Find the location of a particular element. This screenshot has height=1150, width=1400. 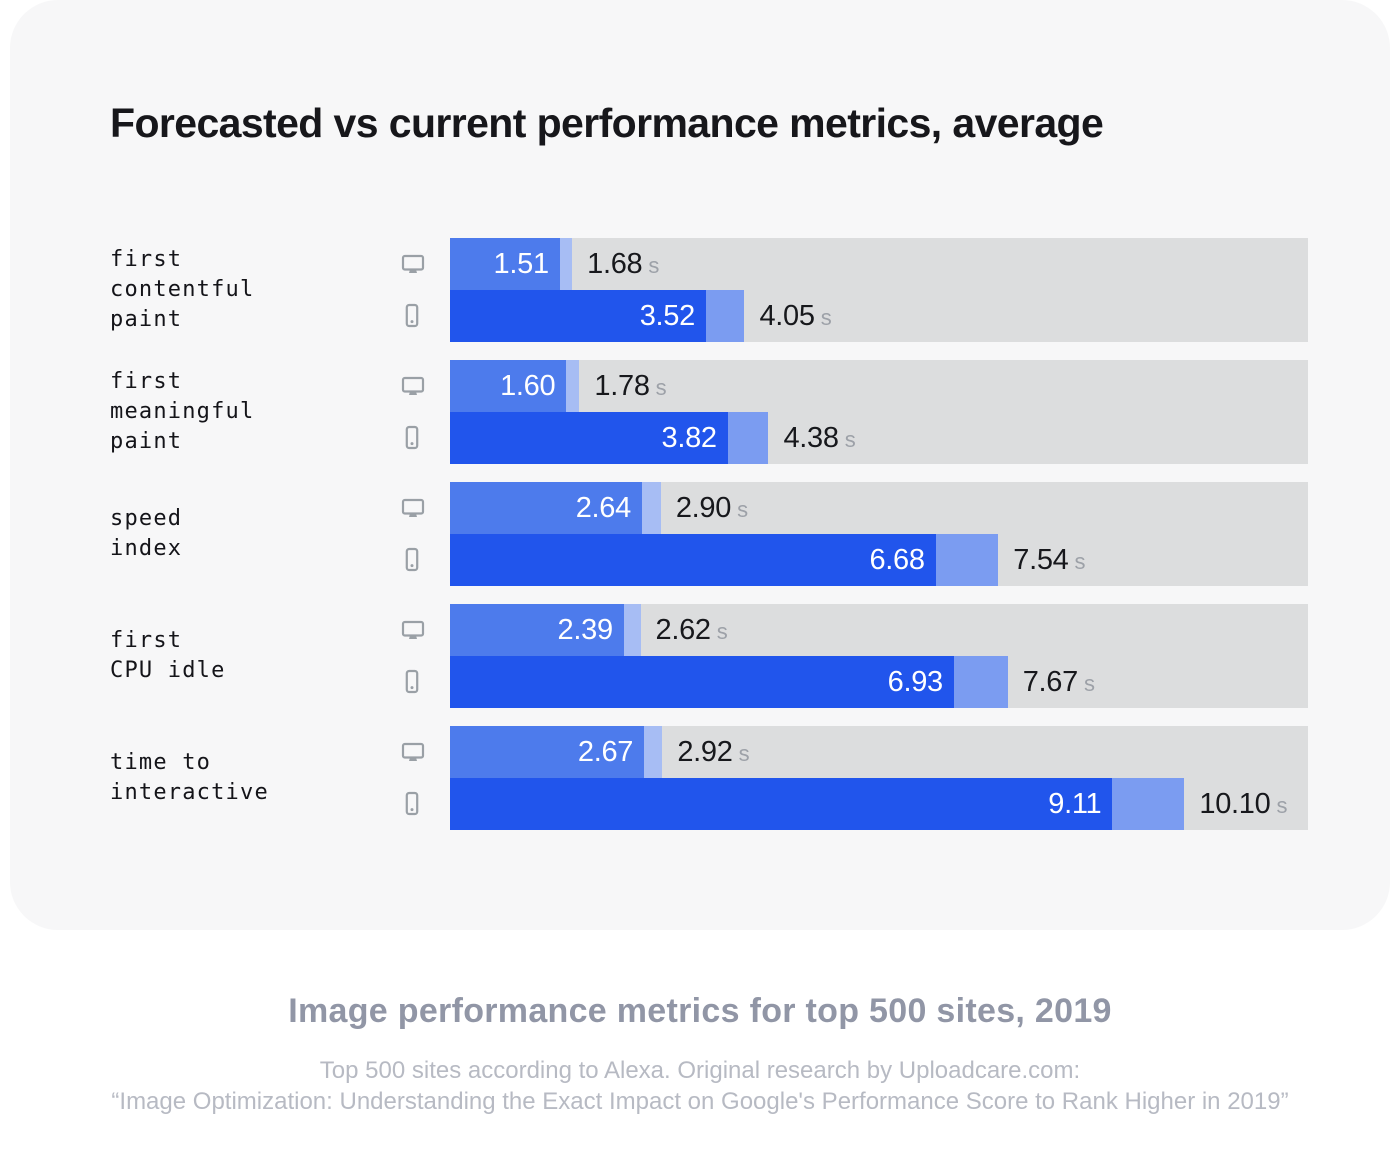

bar-track-desktop: 1.60 1.78 s is located at coordinates (879, 386).